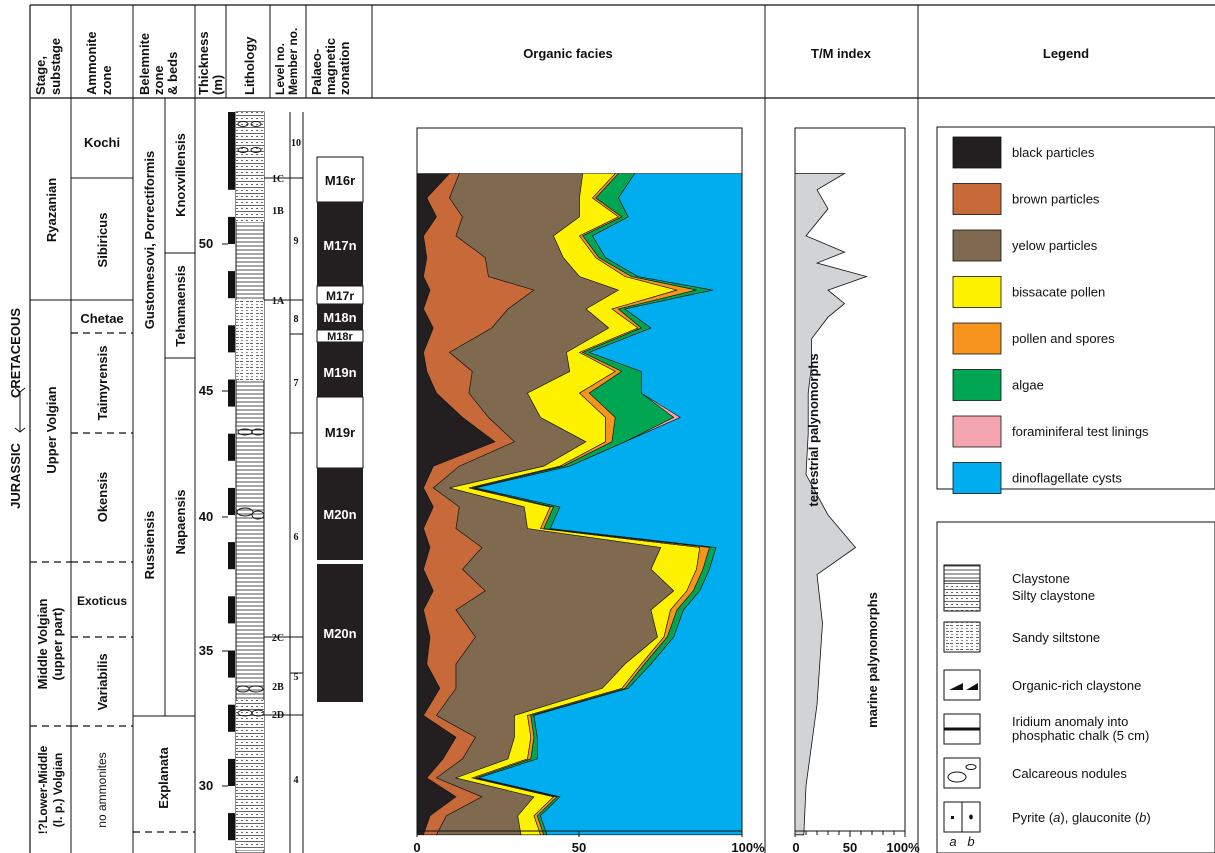  I want to click on bed-tehamaensis: Tehamaensis, so click(180, 305).